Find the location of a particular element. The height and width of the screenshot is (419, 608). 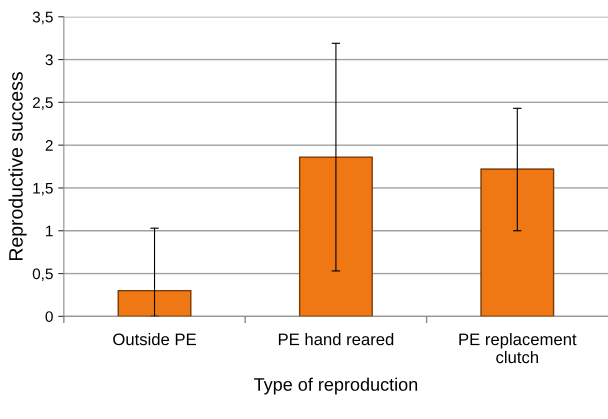

y-tick-label: 2 is located at coordinates (49, 145).